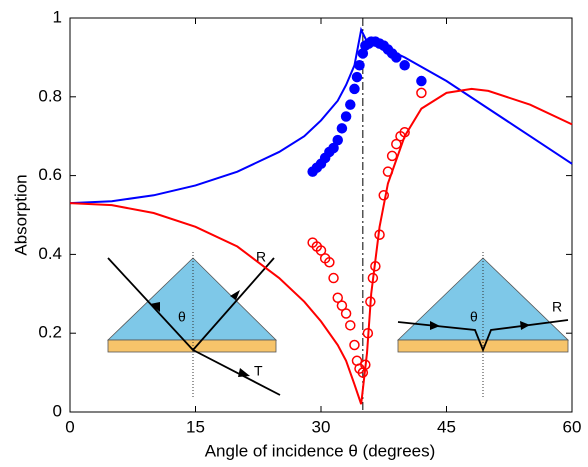 The image size is (588, 467). I want to click on inset-right, so click(483, 325).